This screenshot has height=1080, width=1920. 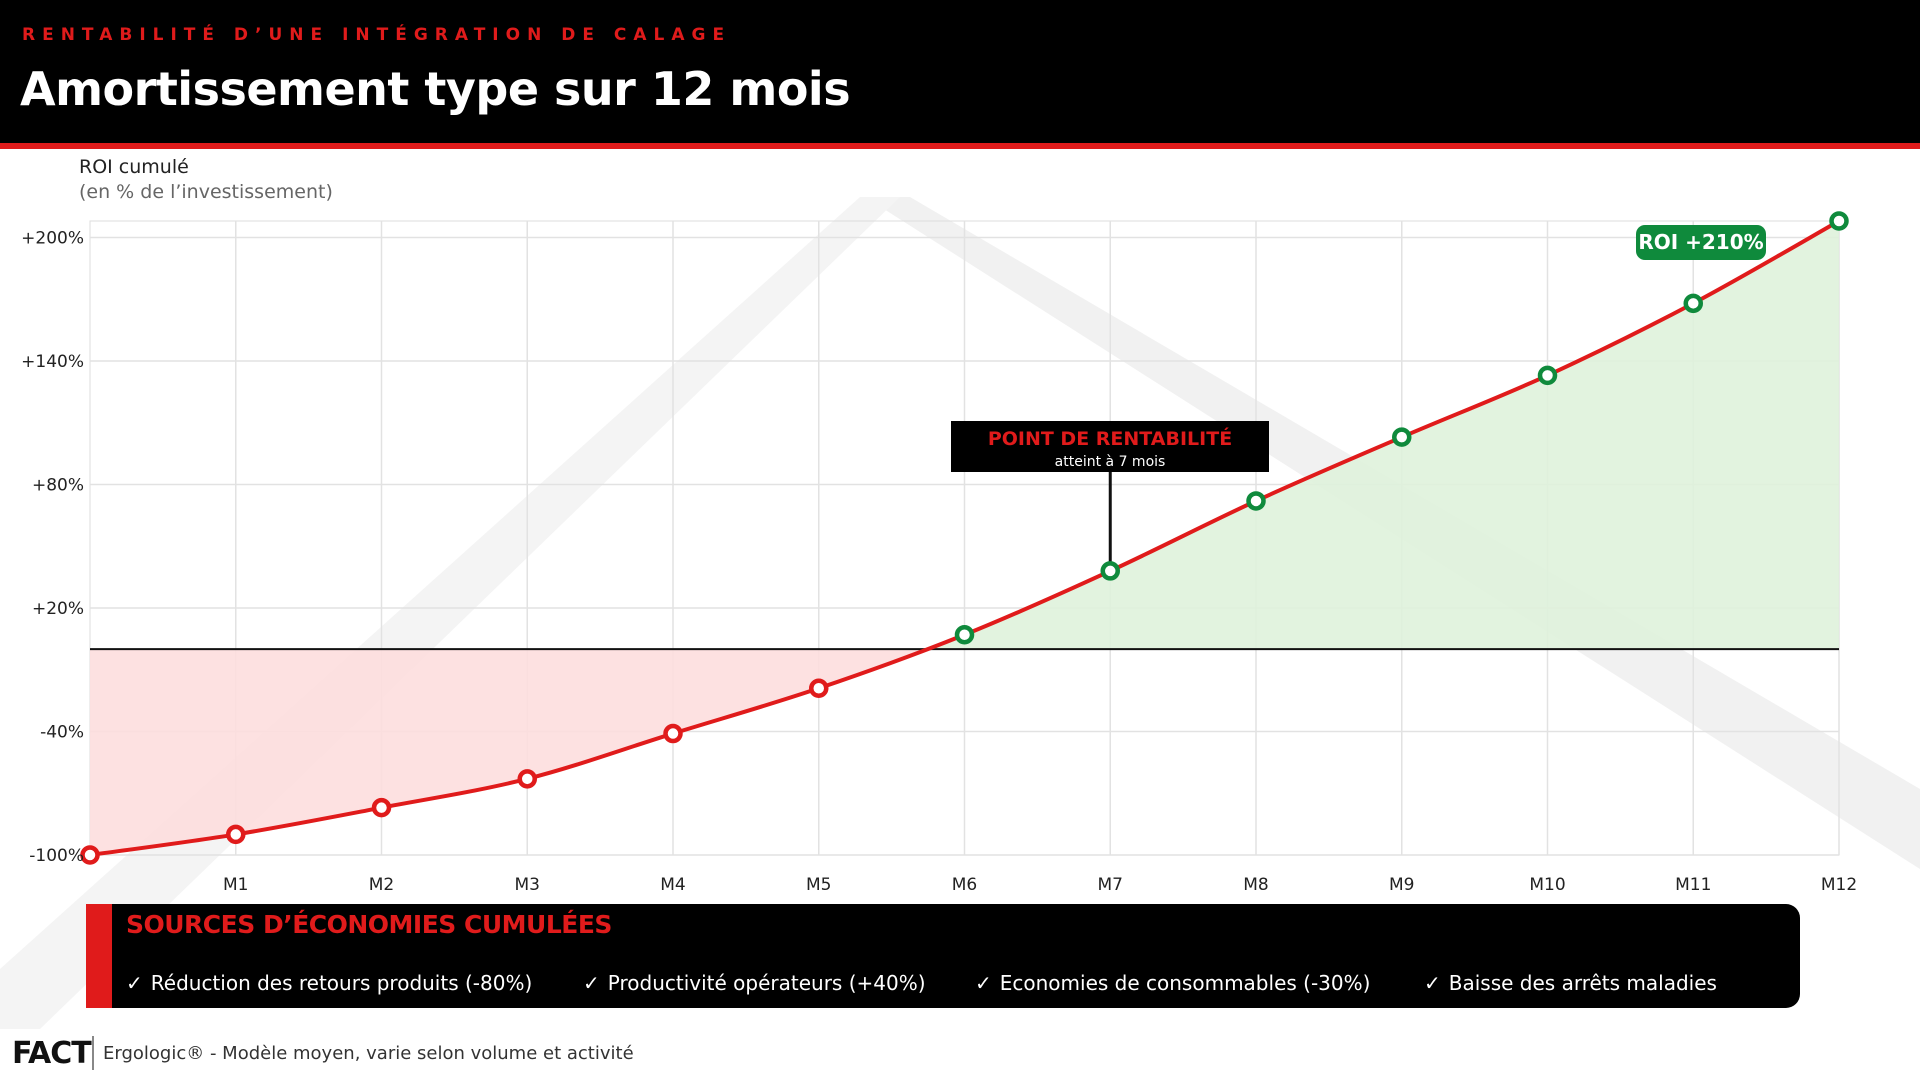 I want to click on source-item-label: Productivité opérateurs (+40%), so click(x=766, y=983).